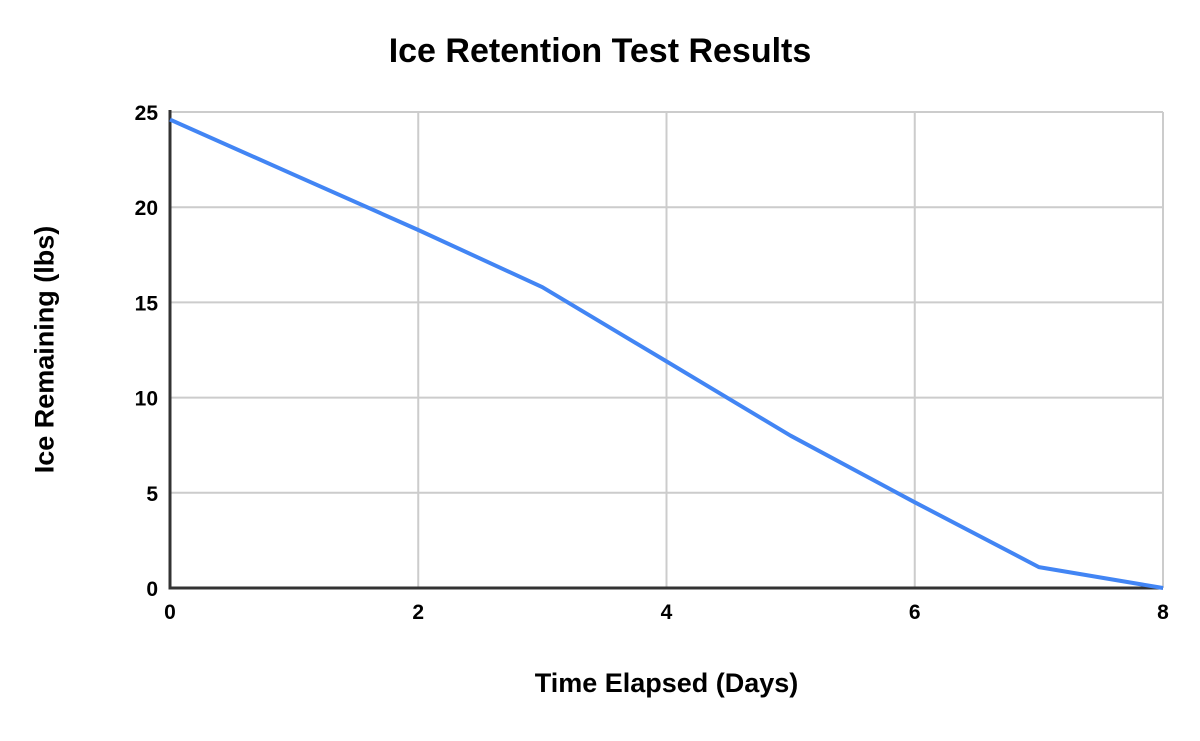 The width and height of the screenshot is (1200, 741). Describe the element at coordinates (146, 208) in the screenshot. I see `y-tick-label: 20` at that location.